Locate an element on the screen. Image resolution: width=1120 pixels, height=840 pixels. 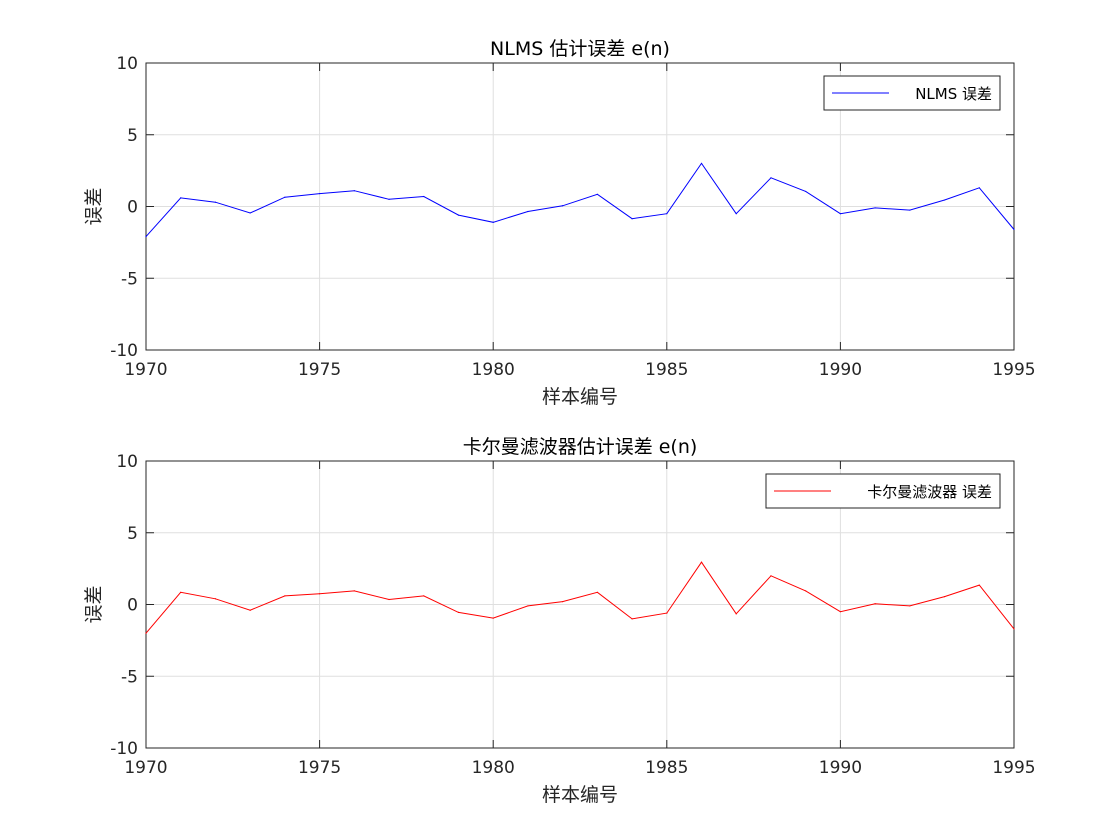
legend-label: 卡尔曼滤波器 误差 is located at coordinates (929, 492).